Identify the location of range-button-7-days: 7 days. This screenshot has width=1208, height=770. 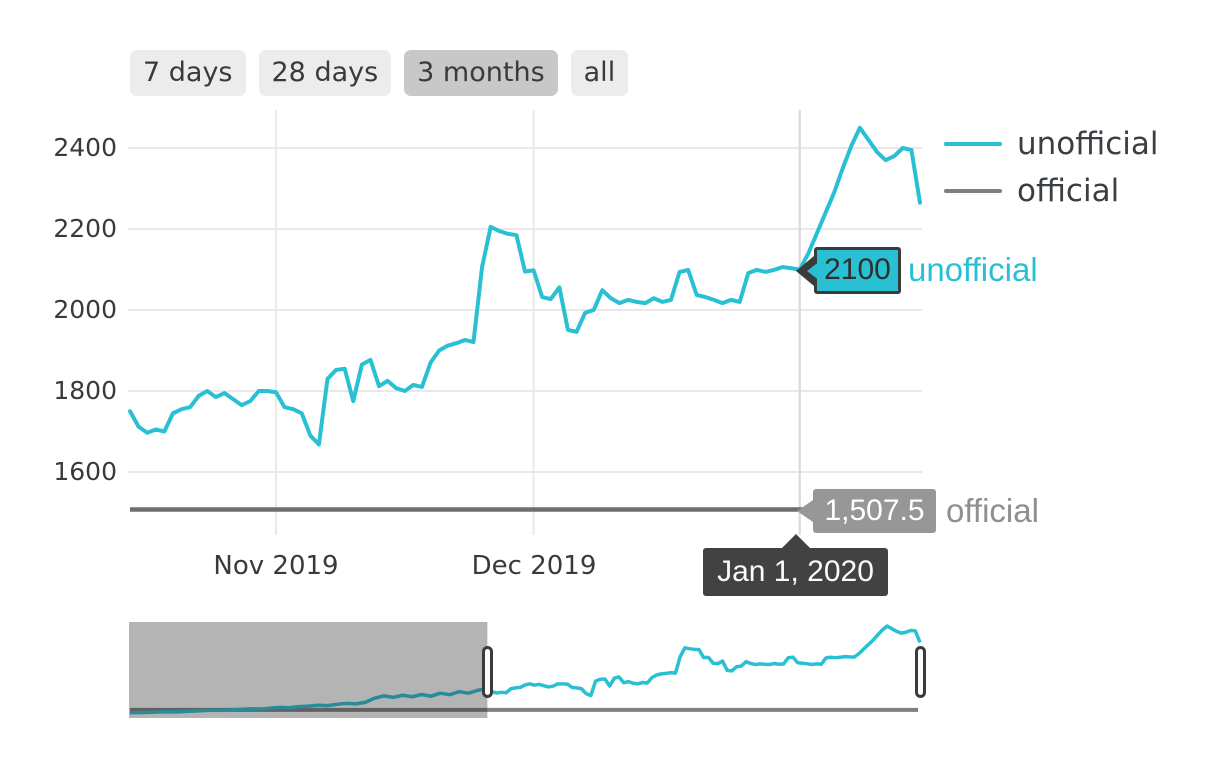
(188, 73).